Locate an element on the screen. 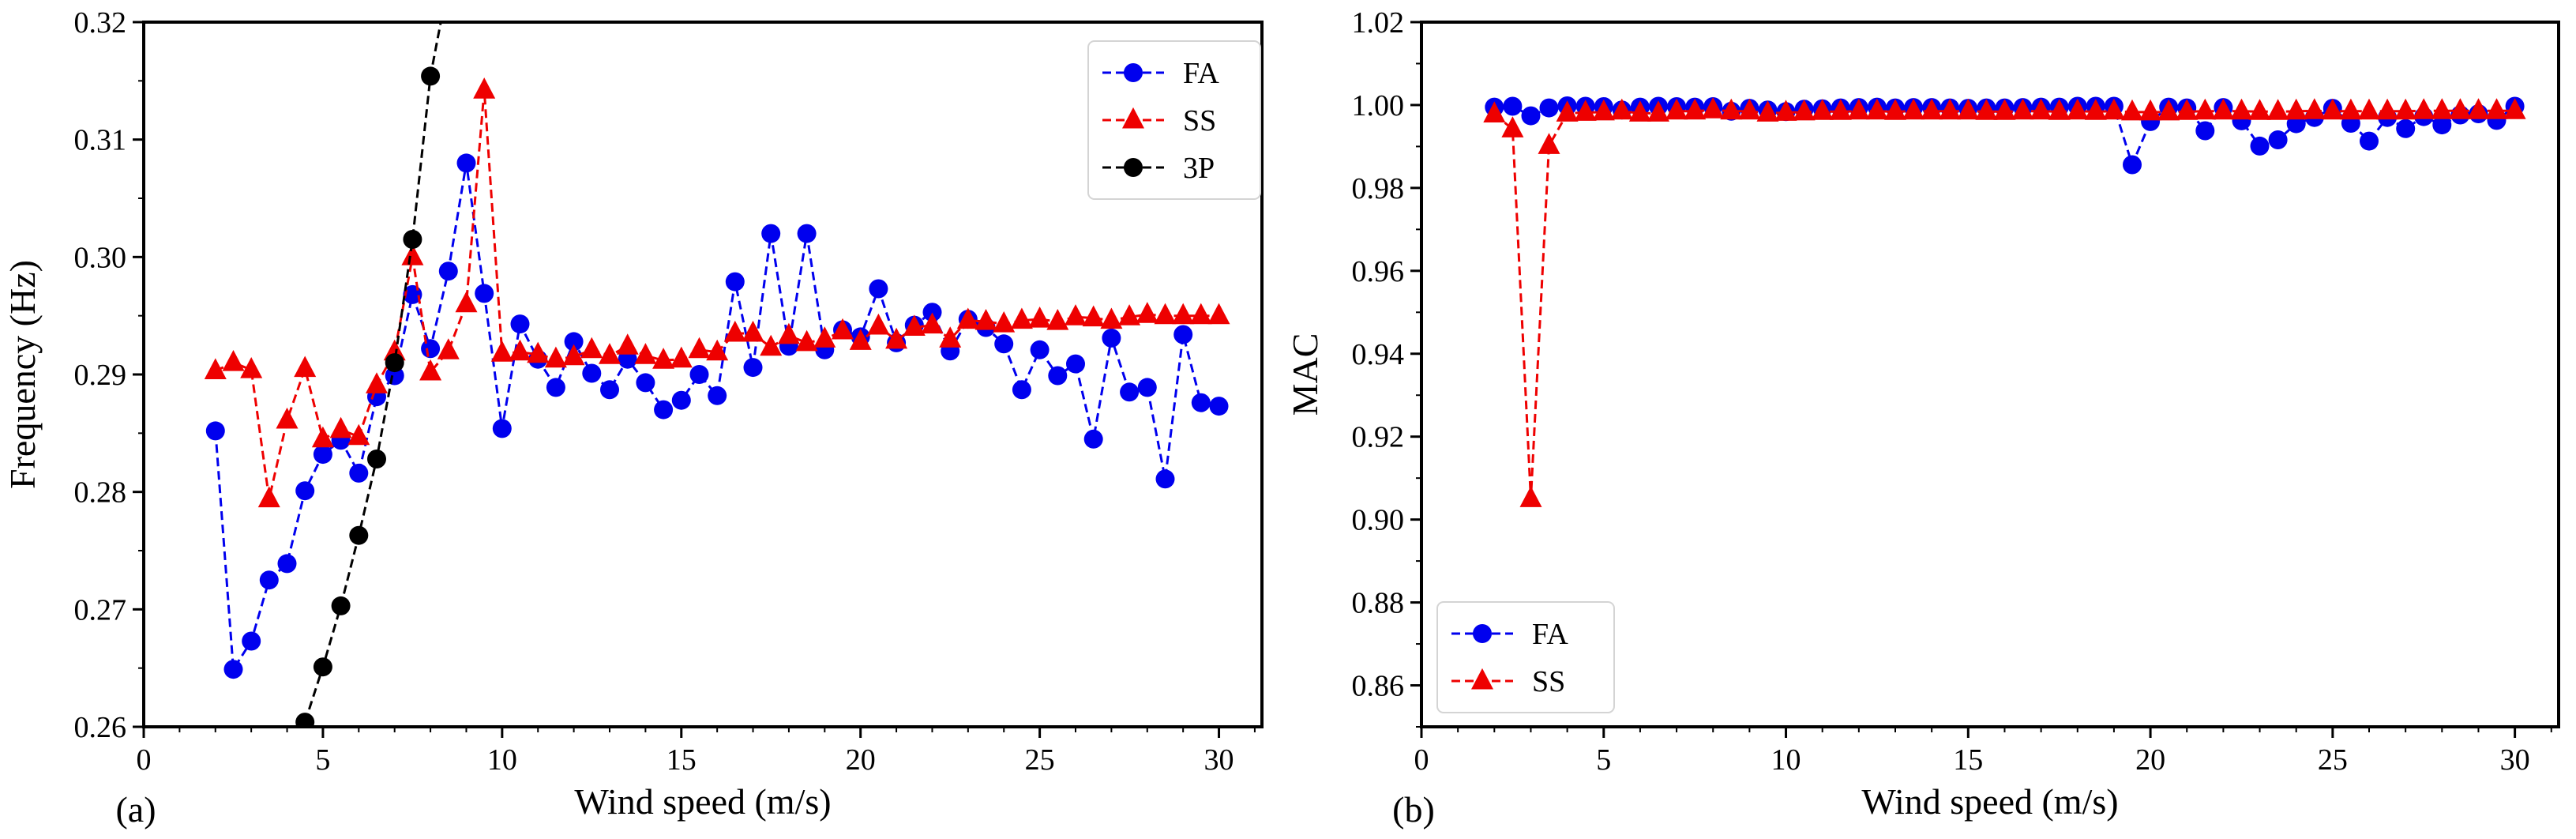 Image resolution: width=2576 pixels, height=839 pixels. x-tick-label: 15 is located at coordinates (682, 760).